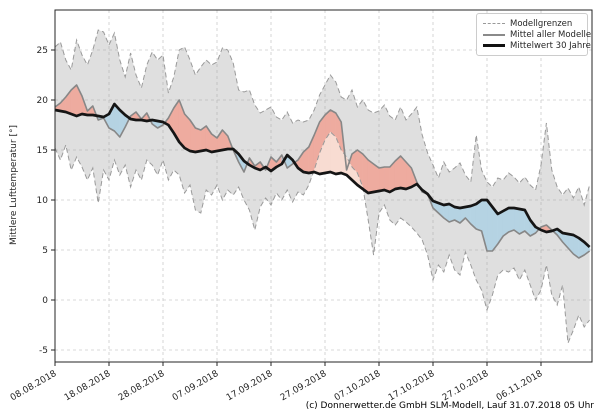  Describe the element at coordinates (304, 386) in the screenshot. I see `x-tick-label: 27.09.2018` at that location.